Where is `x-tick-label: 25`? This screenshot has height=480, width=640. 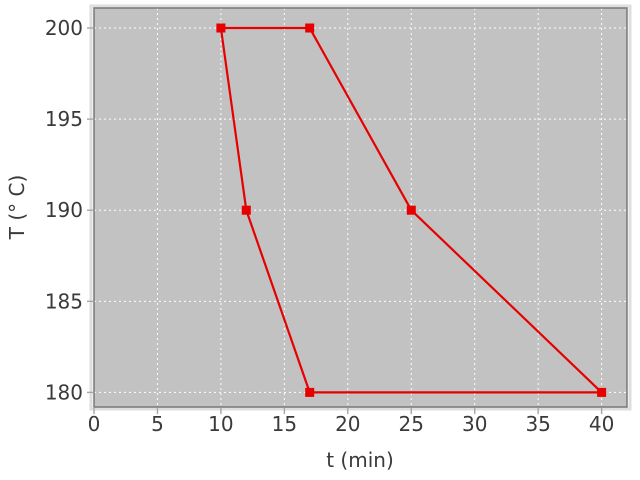
x-tick-label: 25 is located at coordinates (411, 424).